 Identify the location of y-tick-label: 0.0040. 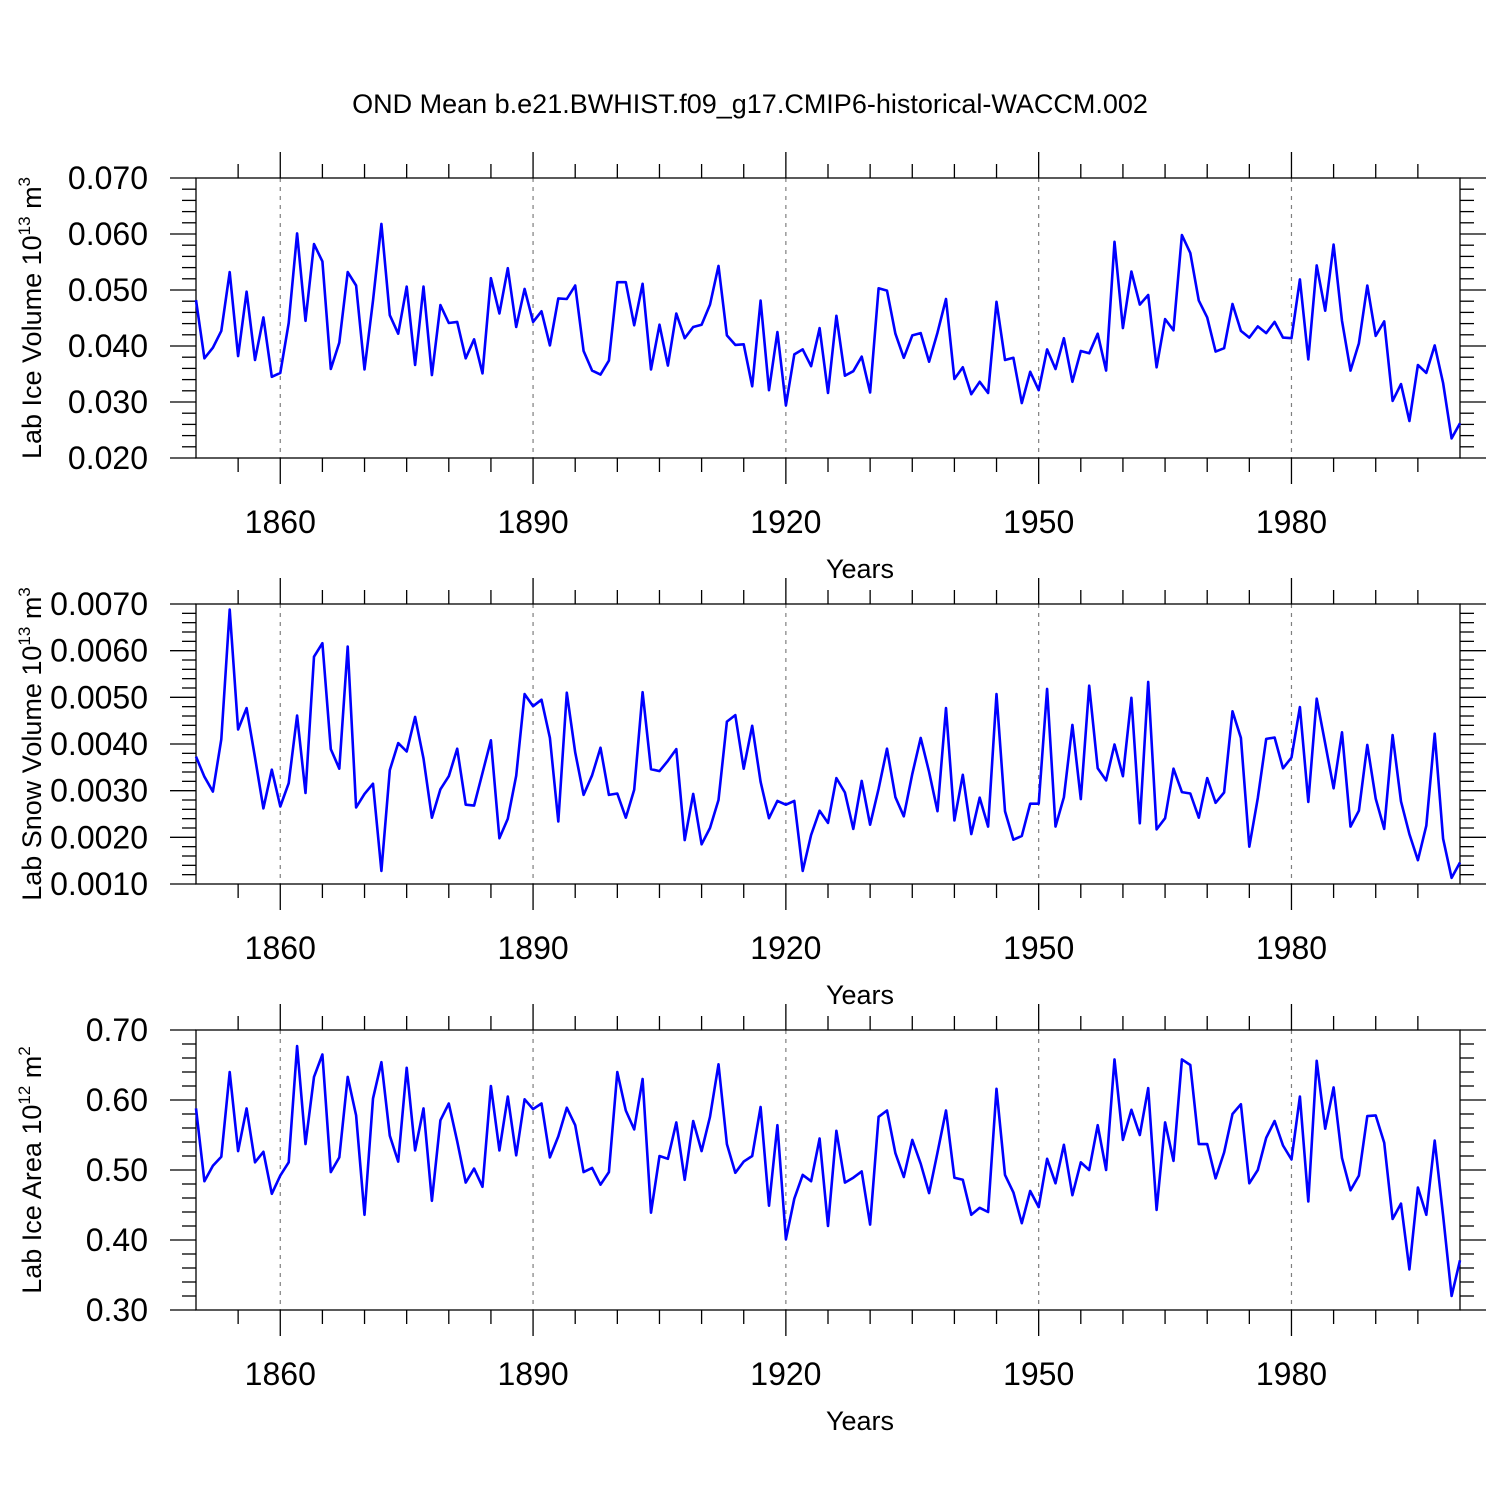
(99, 744).